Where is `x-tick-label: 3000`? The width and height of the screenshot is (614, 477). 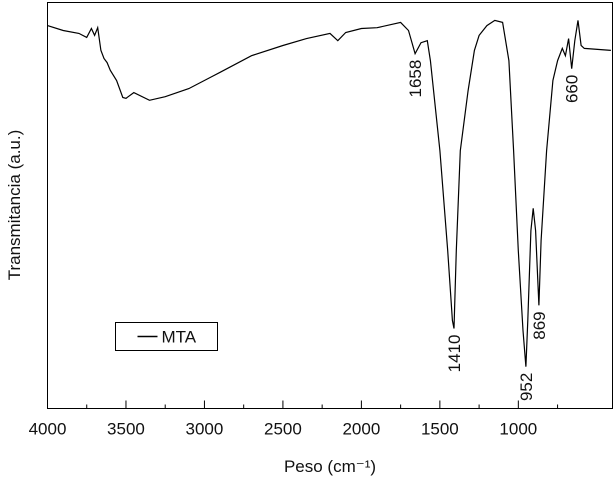
x-tick-label: 3000 is located at coordinates (205, 429).